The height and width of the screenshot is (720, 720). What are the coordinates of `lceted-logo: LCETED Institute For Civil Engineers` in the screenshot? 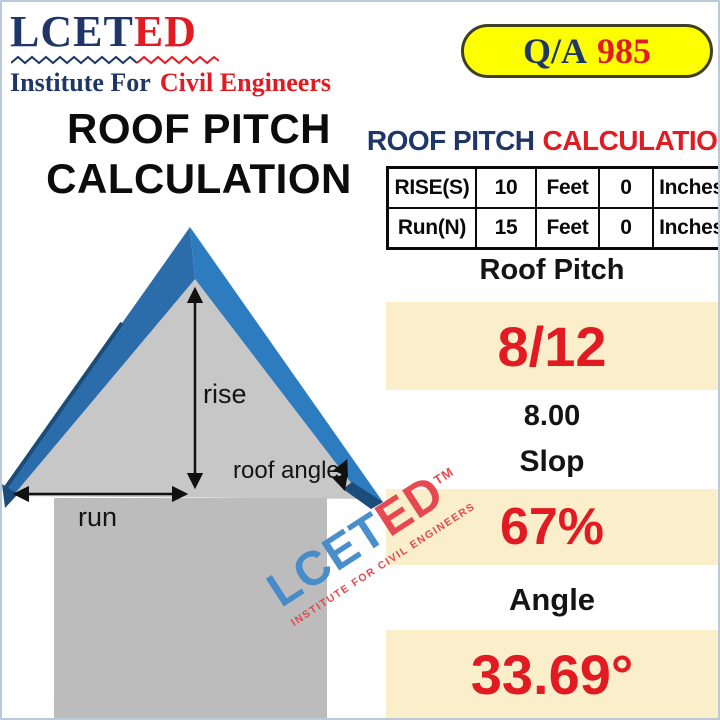 It's located at (170, 54).